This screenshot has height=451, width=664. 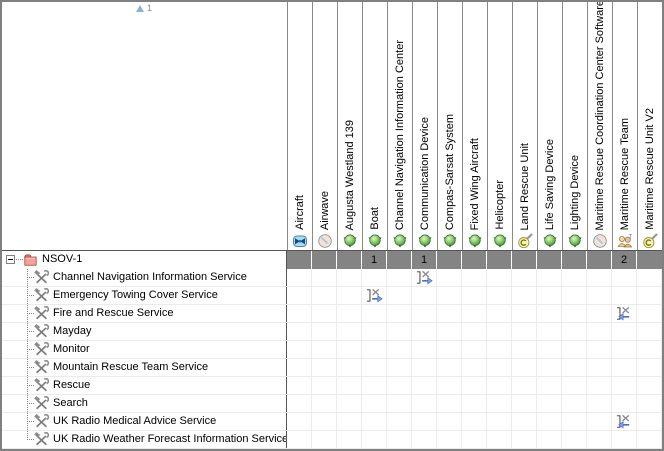 What do you see at coordinates (144, 421) in the screenshot?
I see `row-label-uk-radio-medical-advice-service: UK Radio Medical Advice Service` at bounding box center [144, 421].